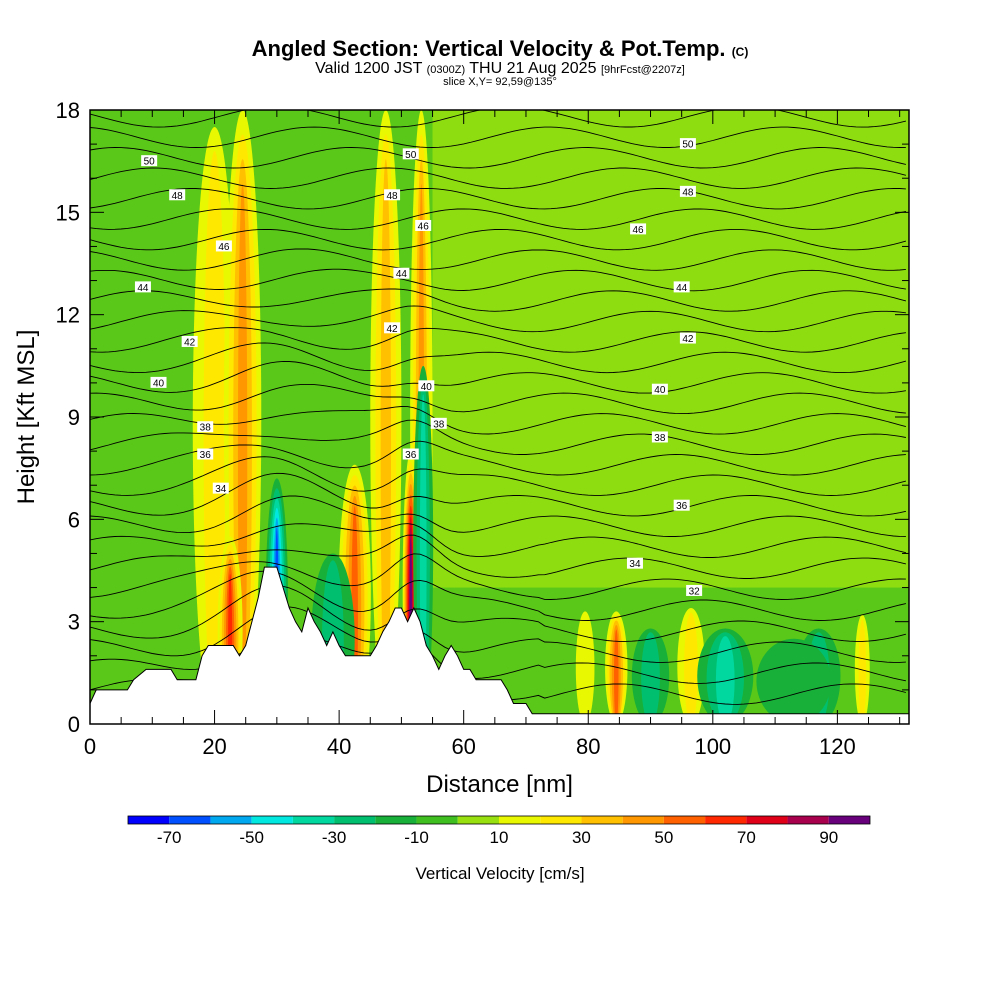 The height and width of the screenshot is (1000, 1000). Describe the element at coordinates (251, 837) in the screenshot. I see `colorbar-tick-label: -50` at that location.